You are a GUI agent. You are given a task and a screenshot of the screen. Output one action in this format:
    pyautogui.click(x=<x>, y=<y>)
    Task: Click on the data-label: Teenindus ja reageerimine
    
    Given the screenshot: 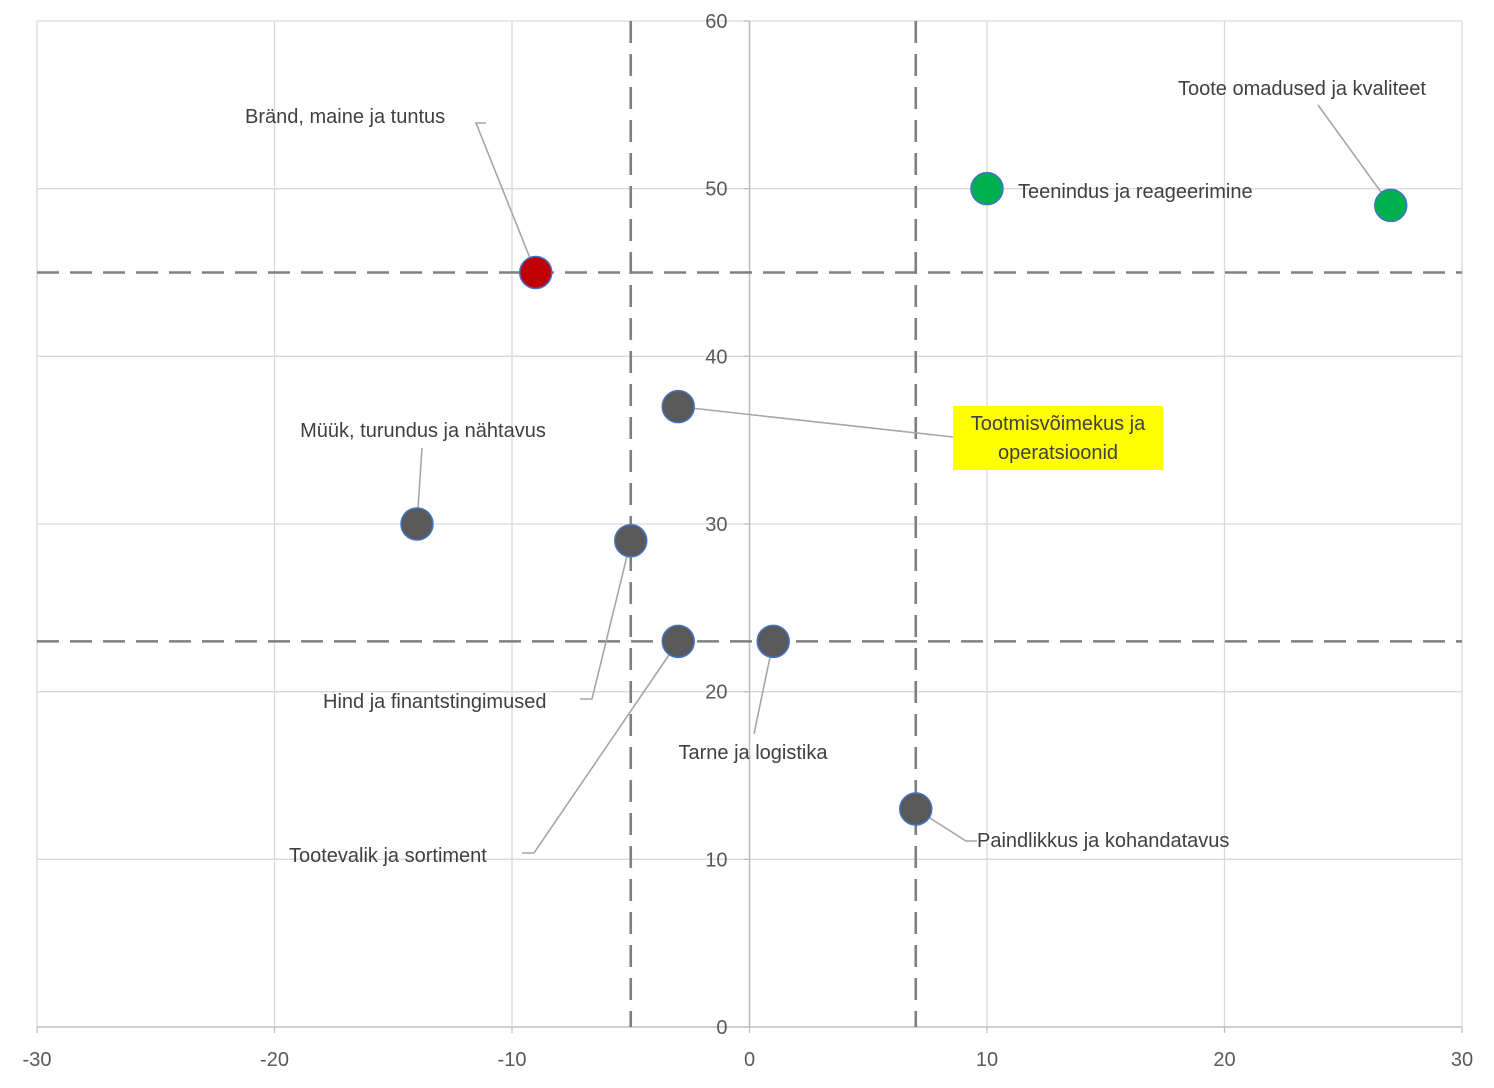 What is the action you would take?
    pyautogui.click(x=1135, y=192)
    